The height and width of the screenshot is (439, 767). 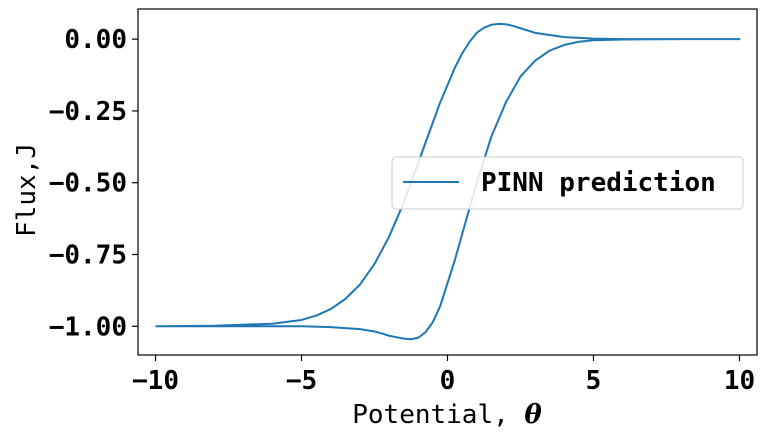 I want to click on x-axis-label-symbol: θ, so click(x=533, y=415).